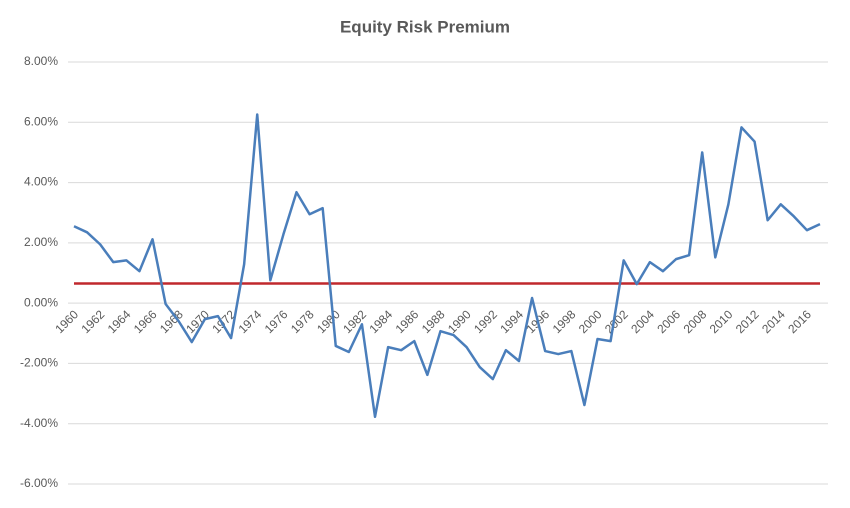 This screenshot has height=508, width=850. What do you see at coordinates (119, 321) in the screenshot?
I see `x-tick-label: 1964` at bounding box center [119, 321].